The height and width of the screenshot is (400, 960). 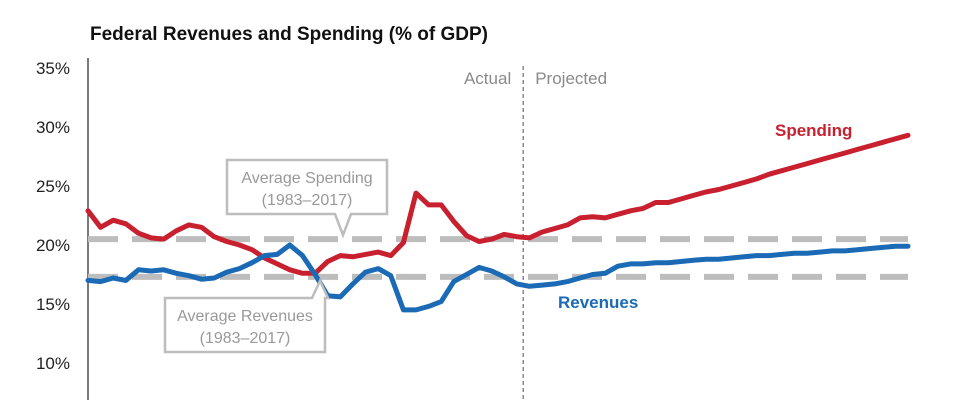 What do you see at coordinates (53, 186) in the screenshot?
I see `y-tick-label: 25%` at bounding box center [53, 186].